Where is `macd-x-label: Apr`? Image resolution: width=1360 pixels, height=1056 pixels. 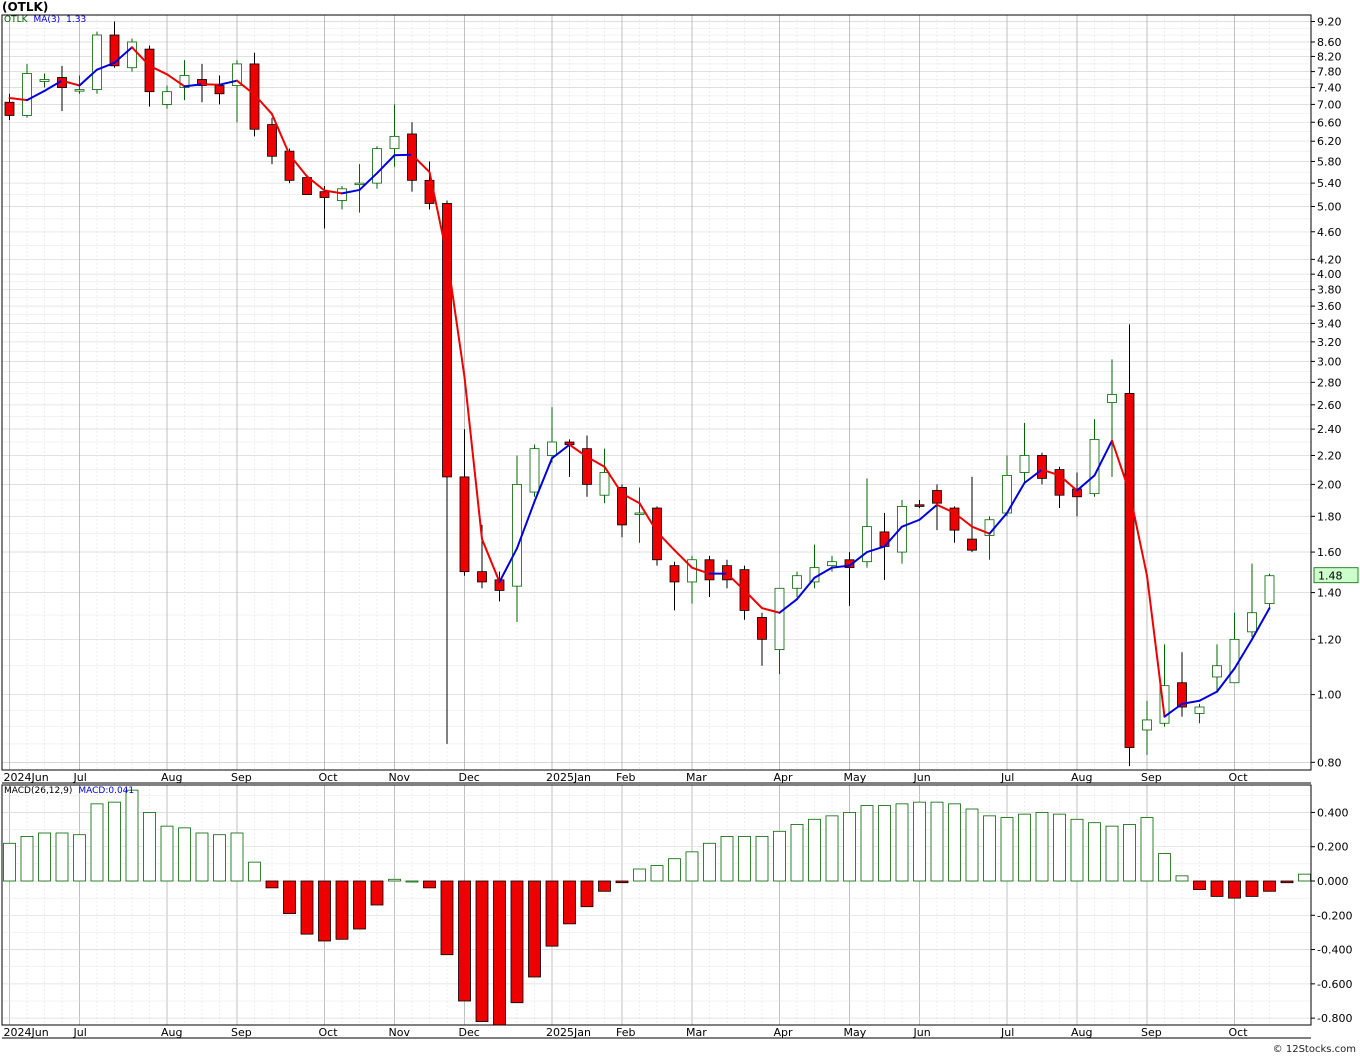
macd-x-label: Apr is located at coordinates (784, 1032).